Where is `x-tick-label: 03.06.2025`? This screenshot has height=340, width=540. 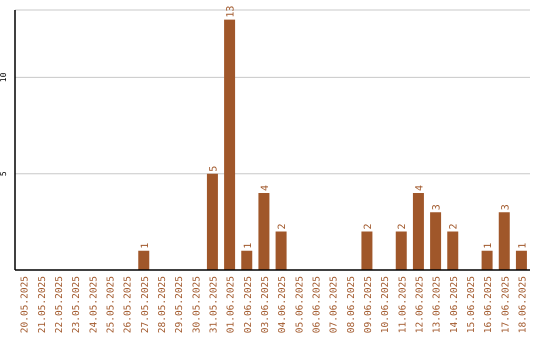 x-tick-label: 03.06.2025 is located at coordinates (265, 305).